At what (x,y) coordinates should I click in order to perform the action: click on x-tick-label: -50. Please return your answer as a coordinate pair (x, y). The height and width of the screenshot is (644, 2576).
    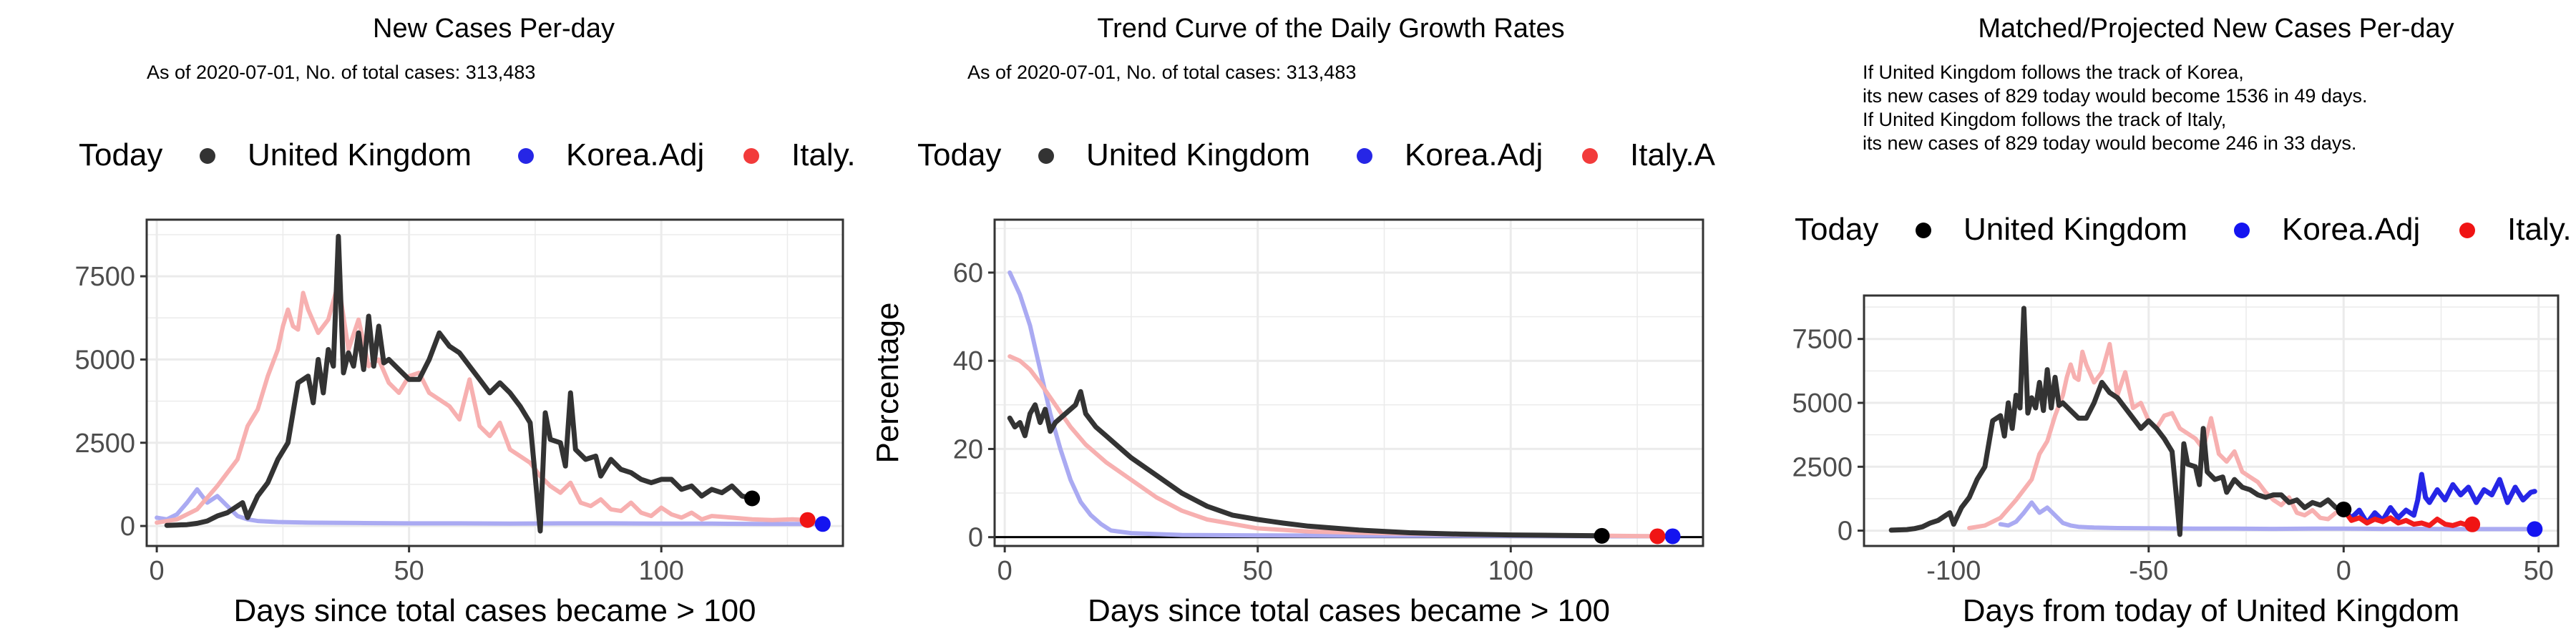
    Looking at the image, I should click on (2148, 571).